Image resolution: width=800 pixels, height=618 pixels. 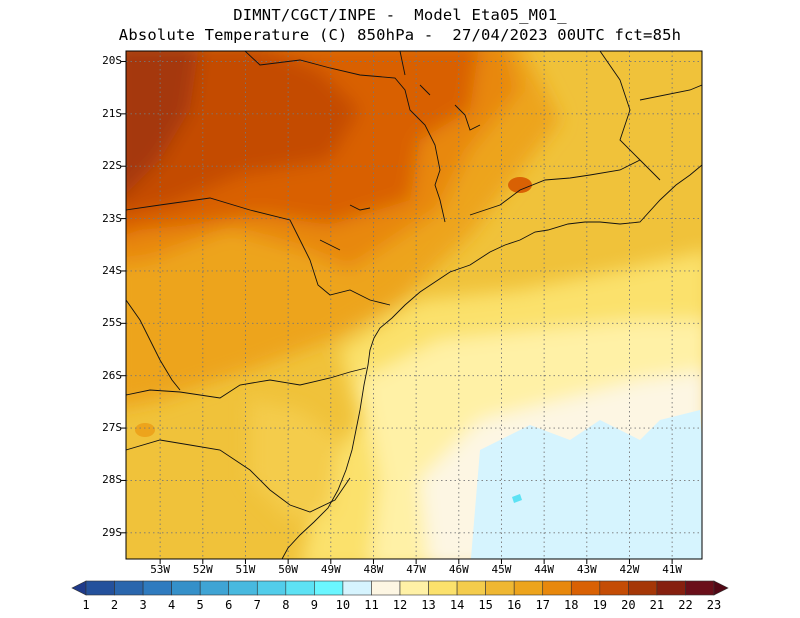 What do you see at coordinates (628, 605) in the screenshot?
I see `colorbar-label: 20` at bounding box center [628, 605].